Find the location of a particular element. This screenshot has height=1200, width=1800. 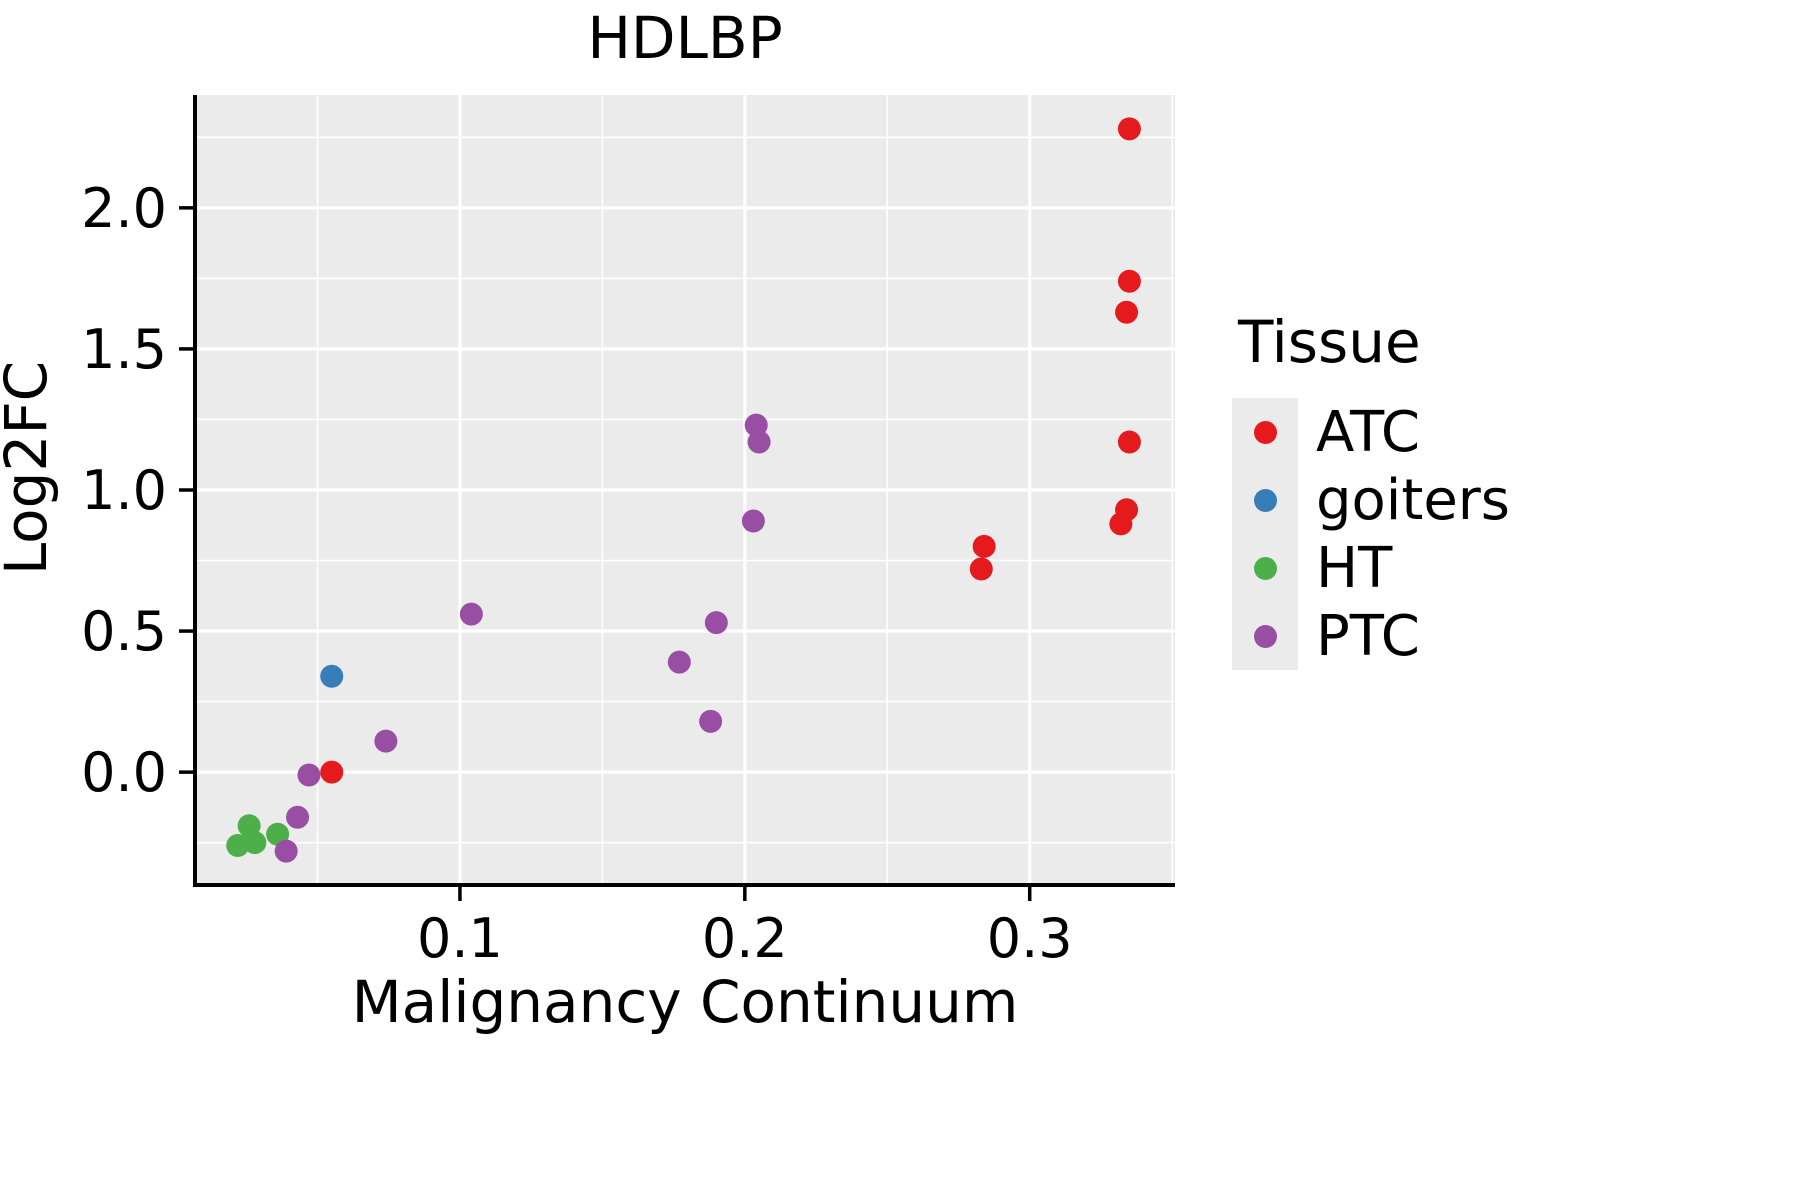

y-tick-label: 1.0 is located at coordinates (124, 490).